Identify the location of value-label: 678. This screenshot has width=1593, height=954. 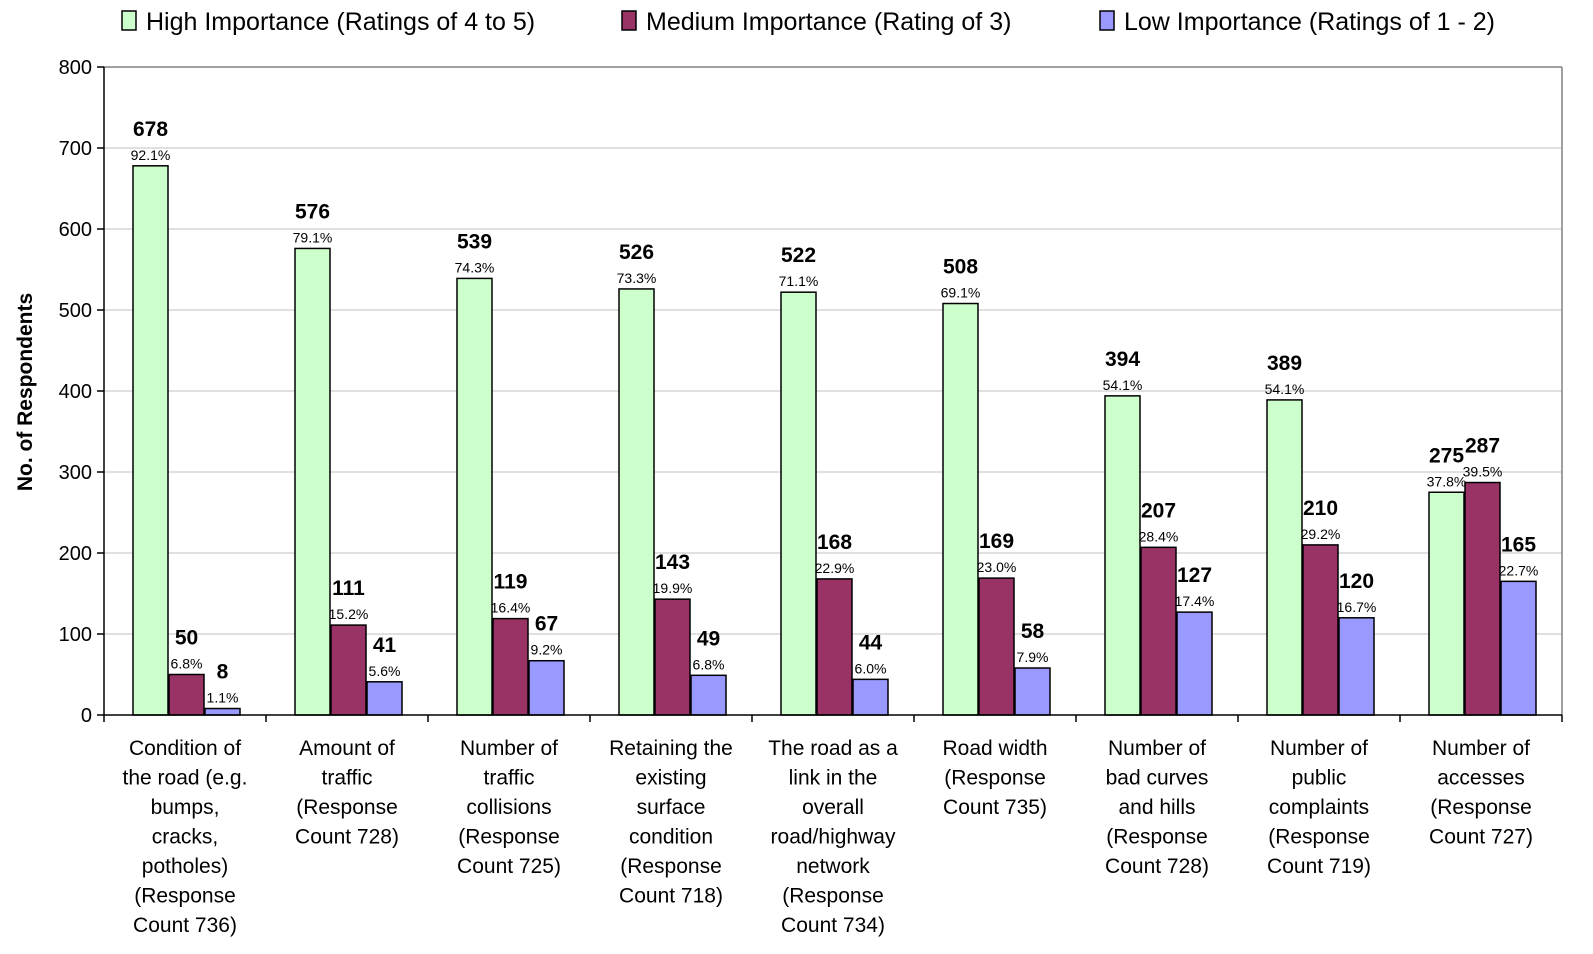
(150, 129).